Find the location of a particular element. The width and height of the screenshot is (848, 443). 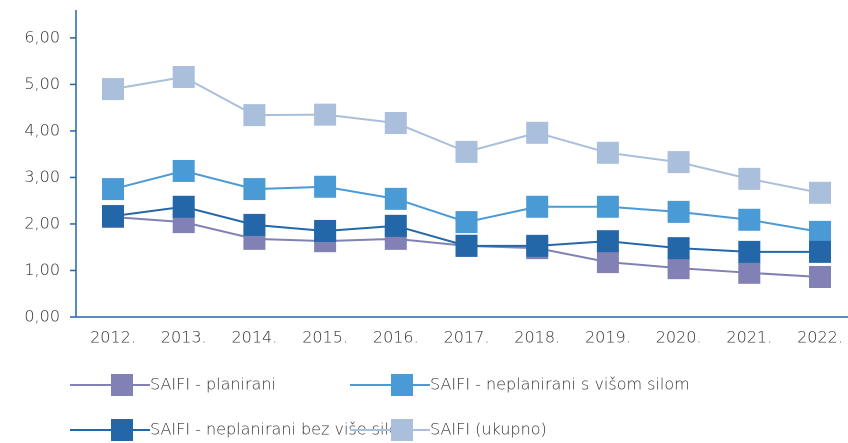

y-tick-label: 1,00 is located at coordinates (42, 269).